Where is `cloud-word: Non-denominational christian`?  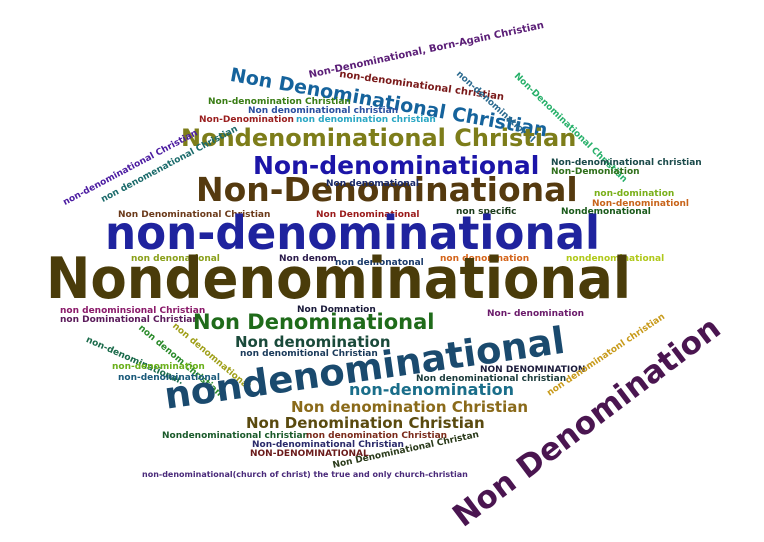
cloud-word: Non-denominational christian is located at coordinates (626, 163).